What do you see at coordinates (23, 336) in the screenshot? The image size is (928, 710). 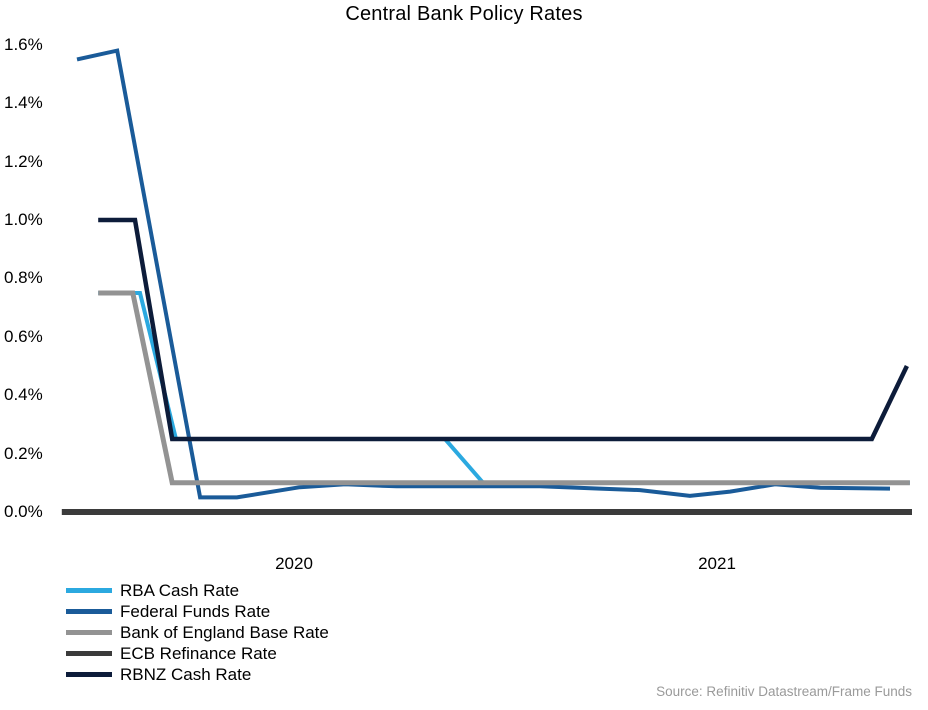 I see `y-tick-label: 0.6%` at bounding box center [23, 336].